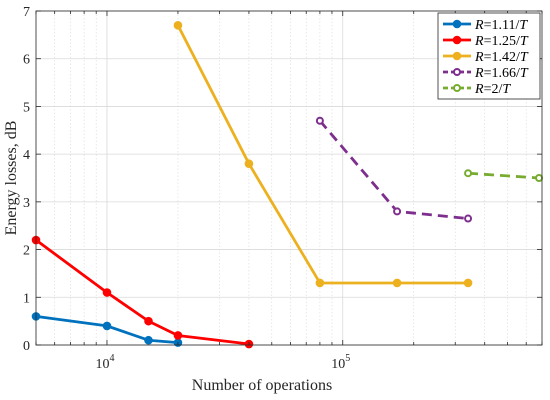 This screenshot has width=550, height=400. I want to click on y-tick-label: 3, so click(26, 203).